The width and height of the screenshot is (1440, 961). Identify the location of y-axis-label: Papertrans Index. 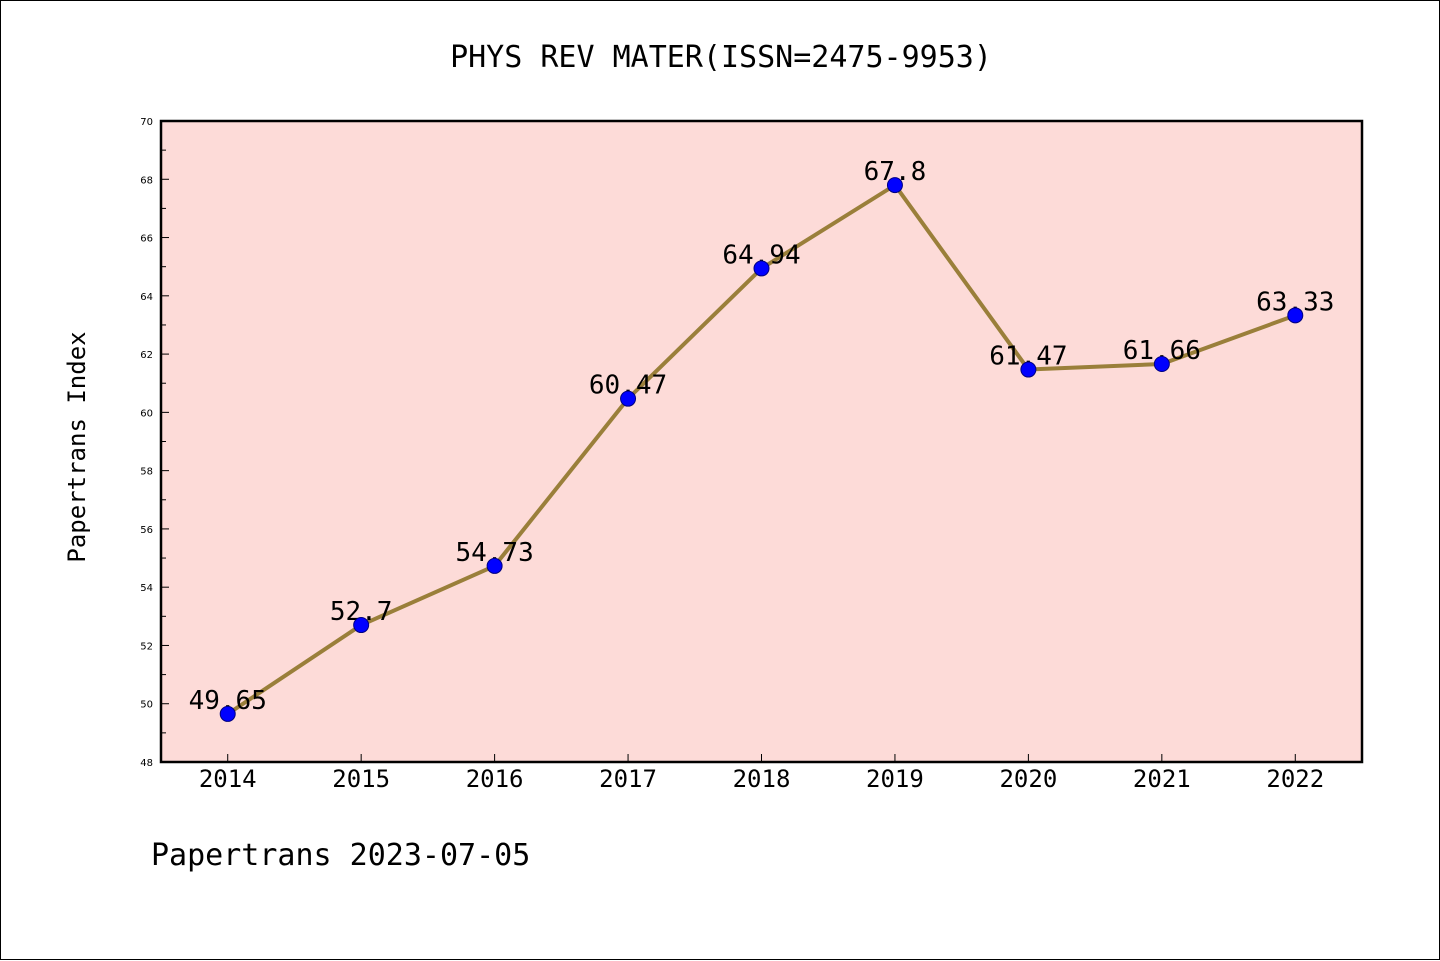
(77, 446).